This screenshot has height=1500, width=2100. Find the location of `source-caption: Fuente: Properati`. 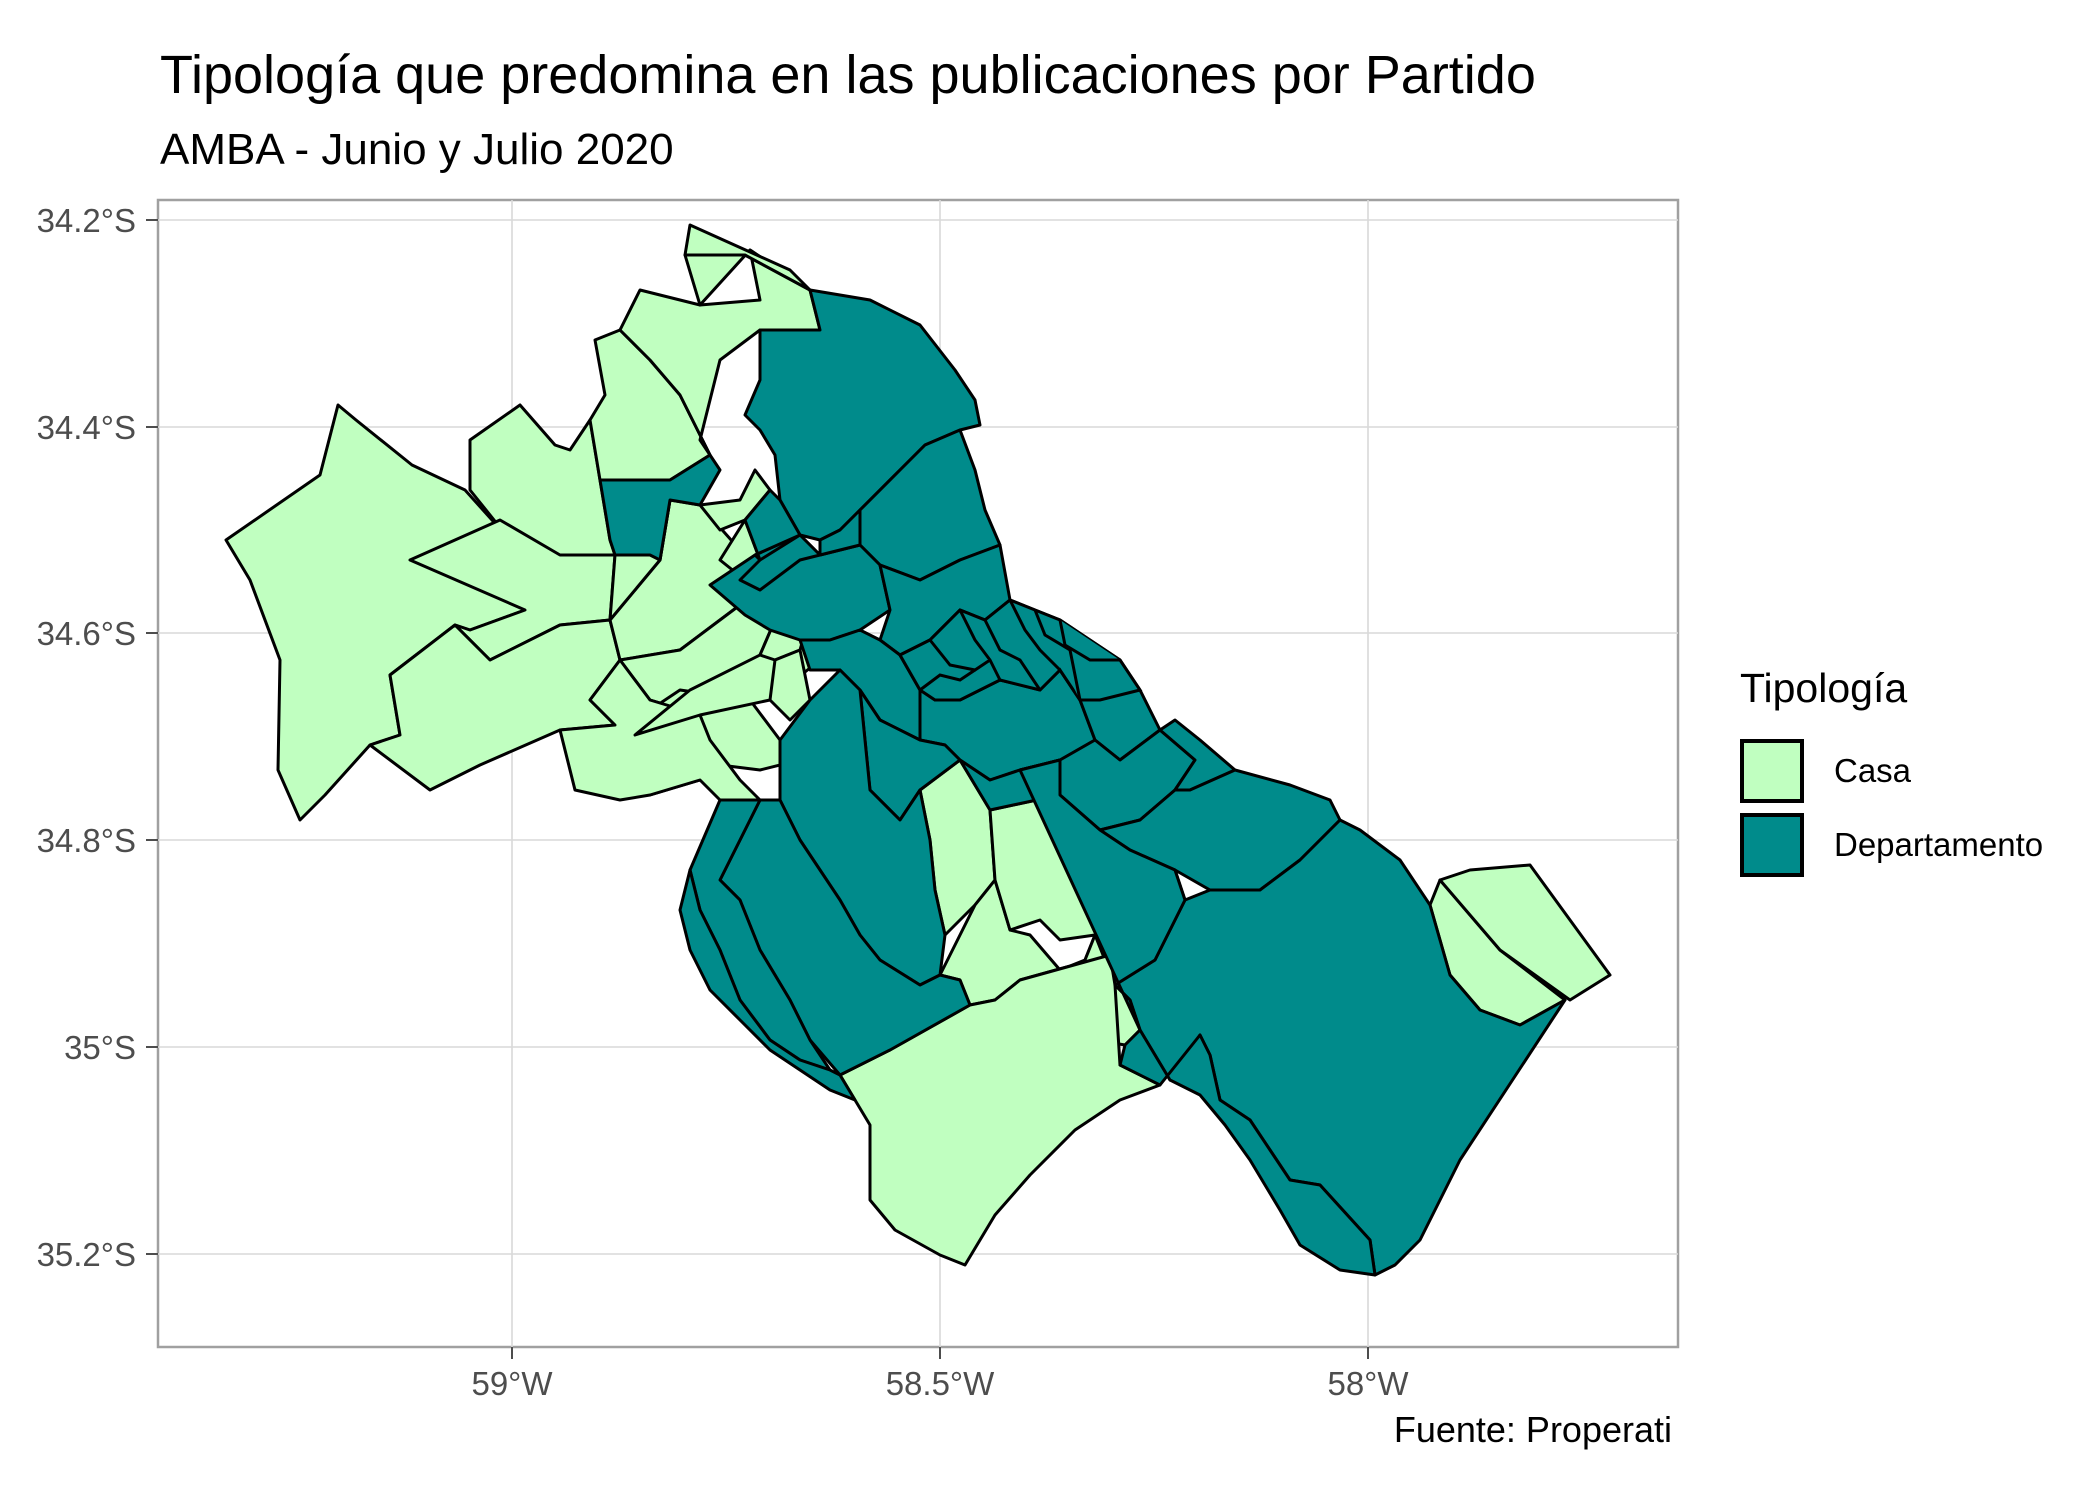

source-caption: Fuente: Properati is located at coordinates (1532, 1429).